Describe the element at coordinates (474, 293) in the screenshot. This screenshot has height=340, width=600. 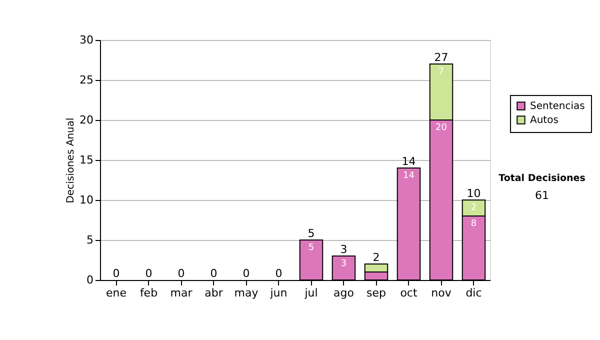
I see `x-tick-label: dic` at that location.